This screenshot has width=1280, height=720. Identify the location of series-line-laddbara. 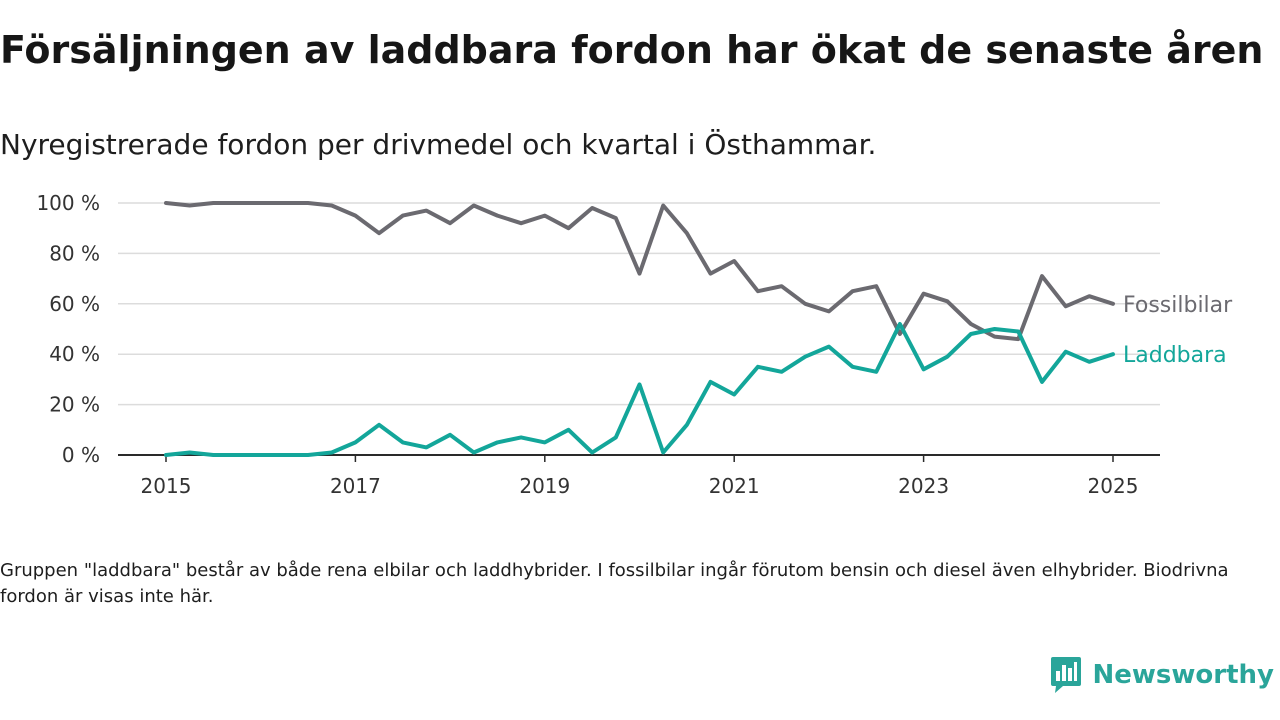
(639, 389).